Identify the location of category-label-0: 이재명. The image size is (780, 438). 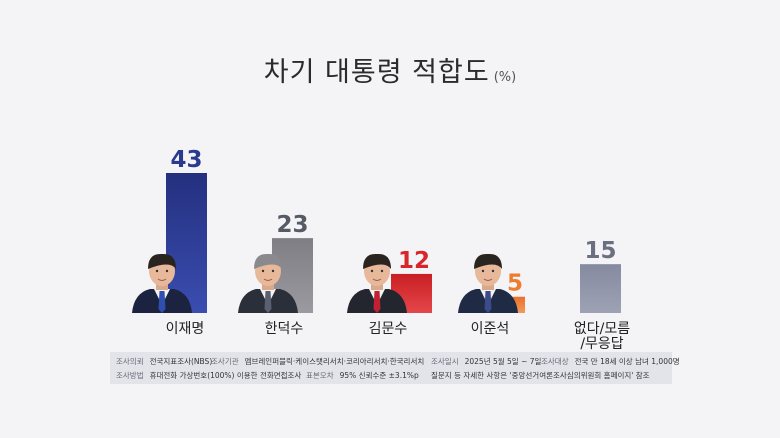
(185, 329).